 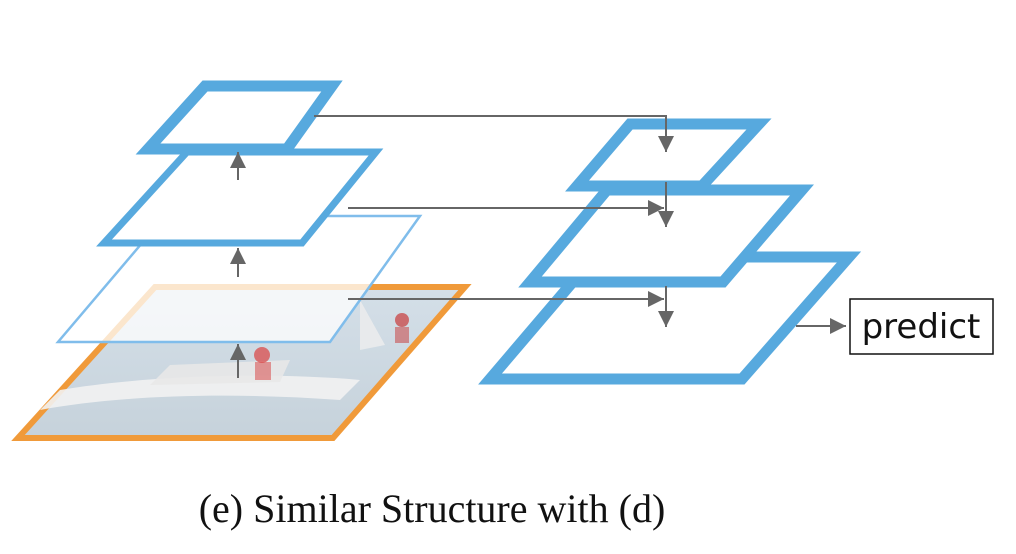 What do you see at coordinates (494, 133) in the screenshot?
I see `lateral-arrow-top` at bounding box center [494, 133].